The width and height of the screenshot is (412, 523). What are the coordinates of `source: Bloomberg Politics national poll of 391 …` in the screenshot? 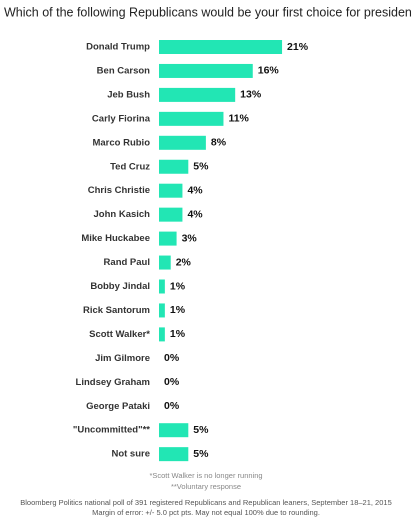 It's located at (206, 502).